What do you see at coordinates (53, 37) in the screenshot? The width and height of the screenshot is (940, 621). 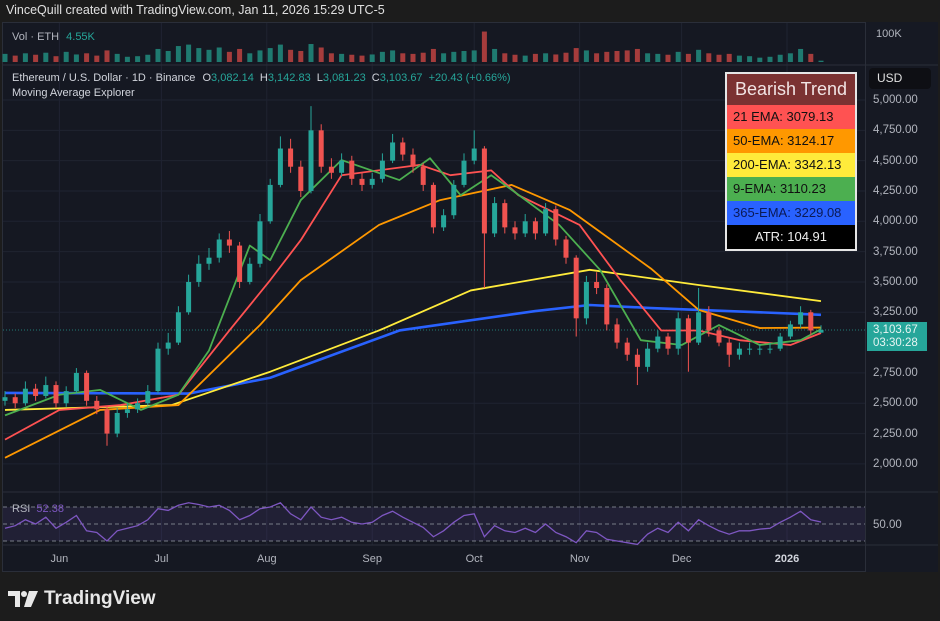 I see `volume-legend: Vol · ETH 4.55K` at bounding box center [53, 37].